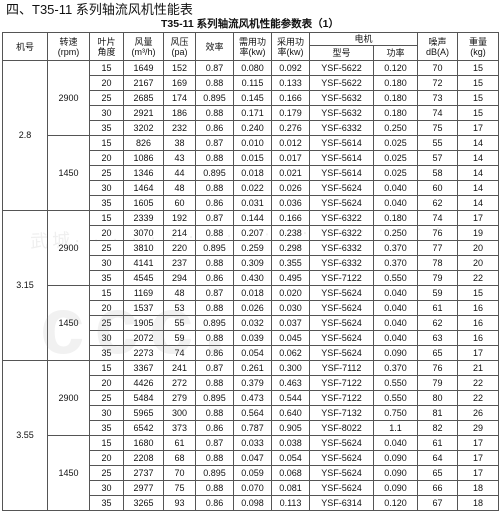  I want to click on header-req-power-label: 需用功, so click(252, 41).